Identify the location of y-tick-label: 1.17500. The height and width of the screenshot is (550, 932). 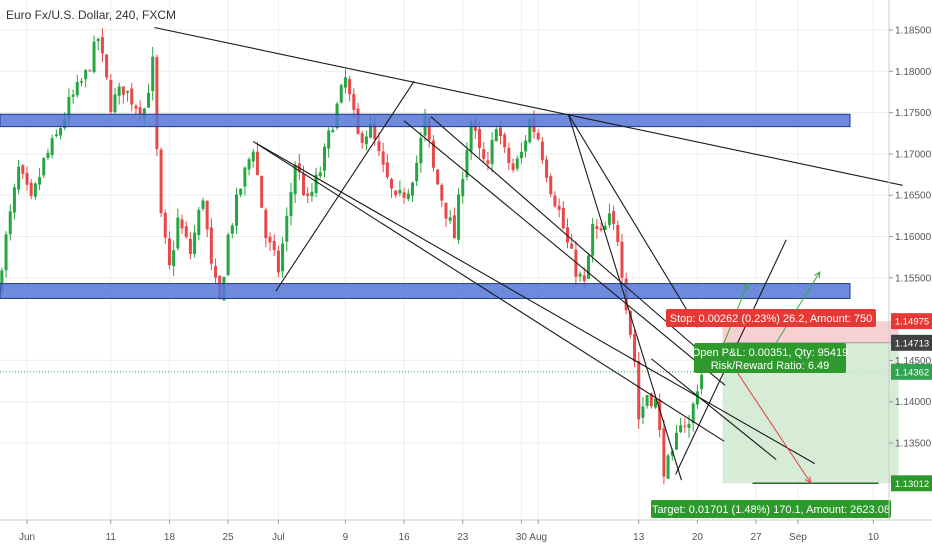
(913, 113).